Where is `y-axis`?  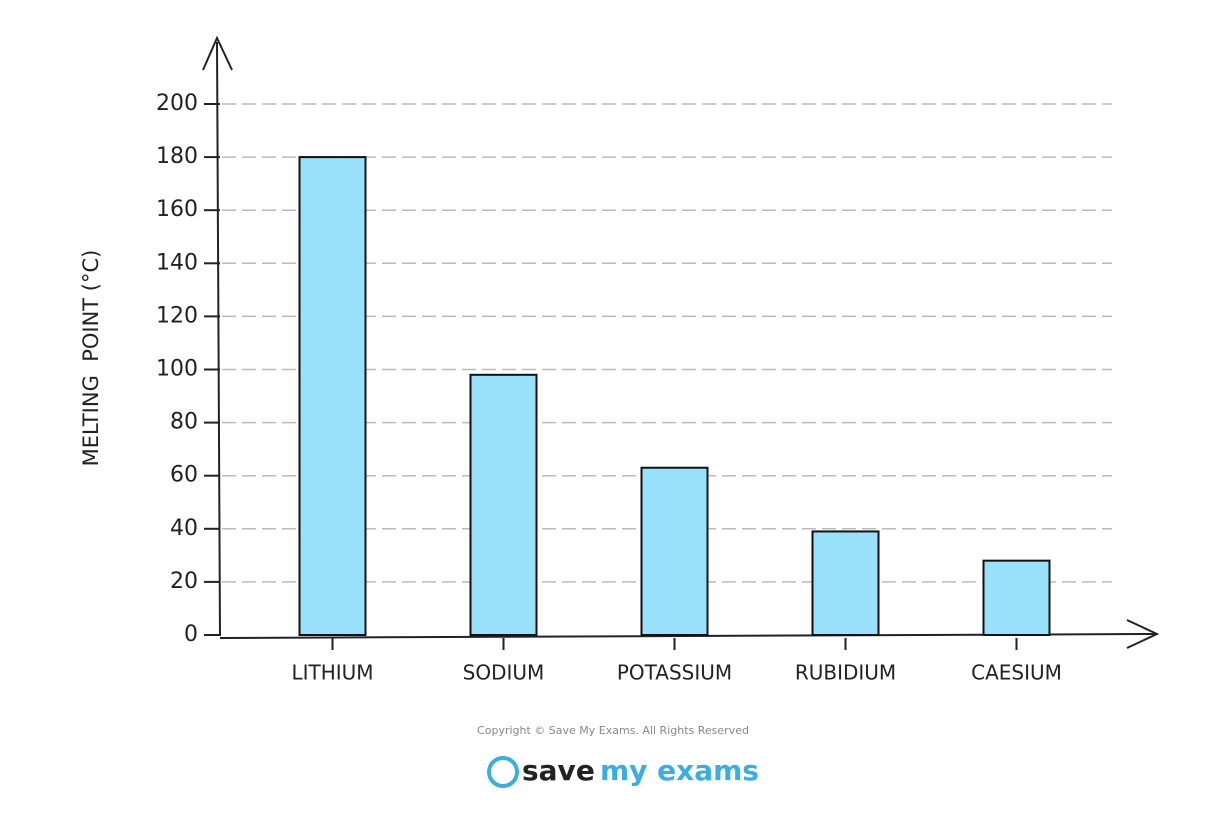 y-axis is located at coordinates (217, 336).